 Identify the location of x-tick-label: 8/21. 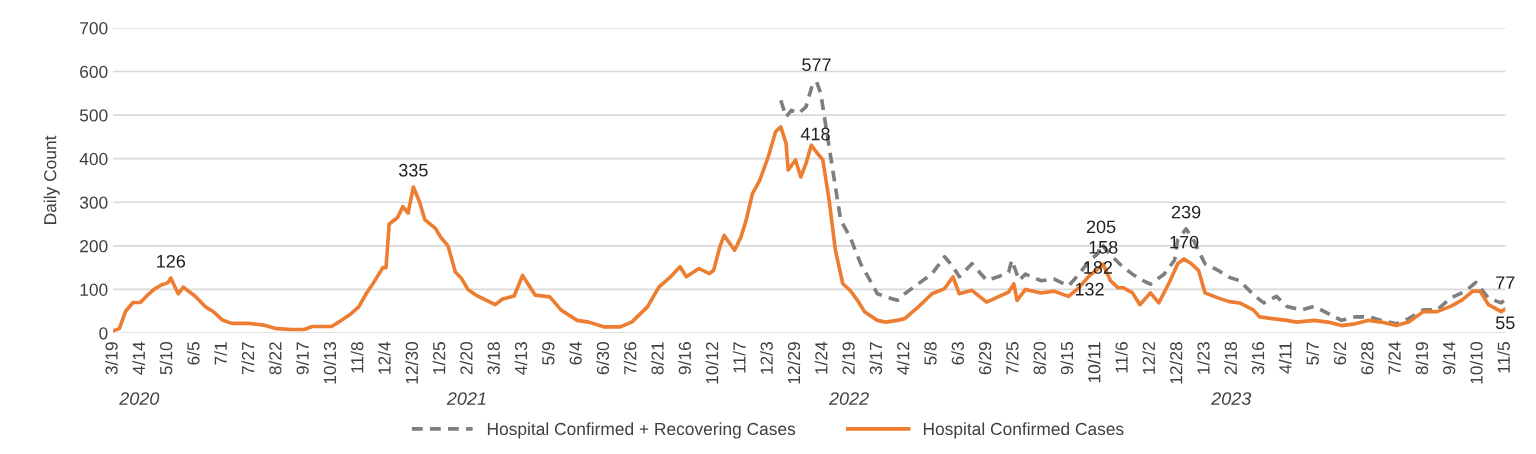
(657, 358).